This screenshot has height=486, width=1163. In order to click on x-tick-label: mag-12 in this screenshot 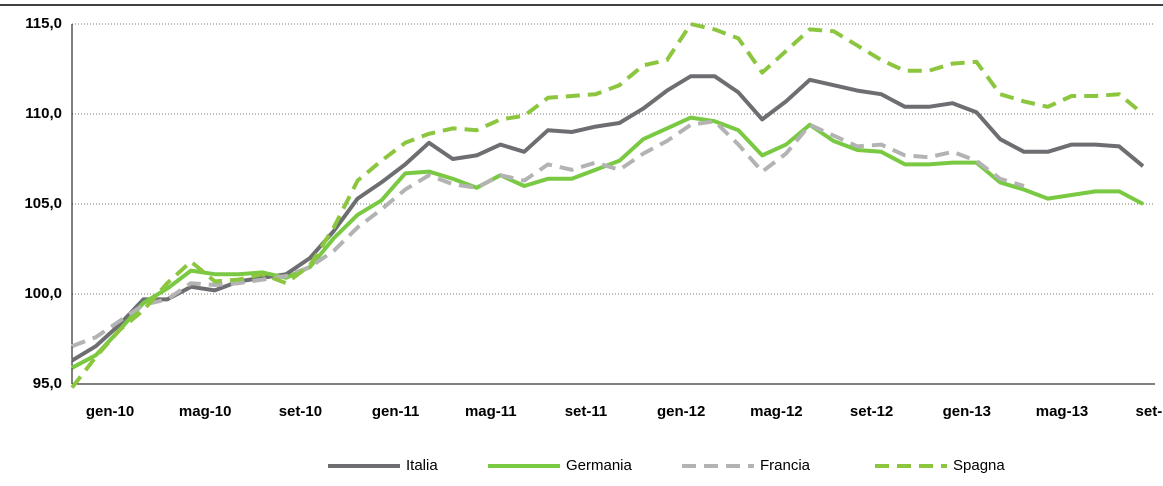, I will do `click(776, 411)`.